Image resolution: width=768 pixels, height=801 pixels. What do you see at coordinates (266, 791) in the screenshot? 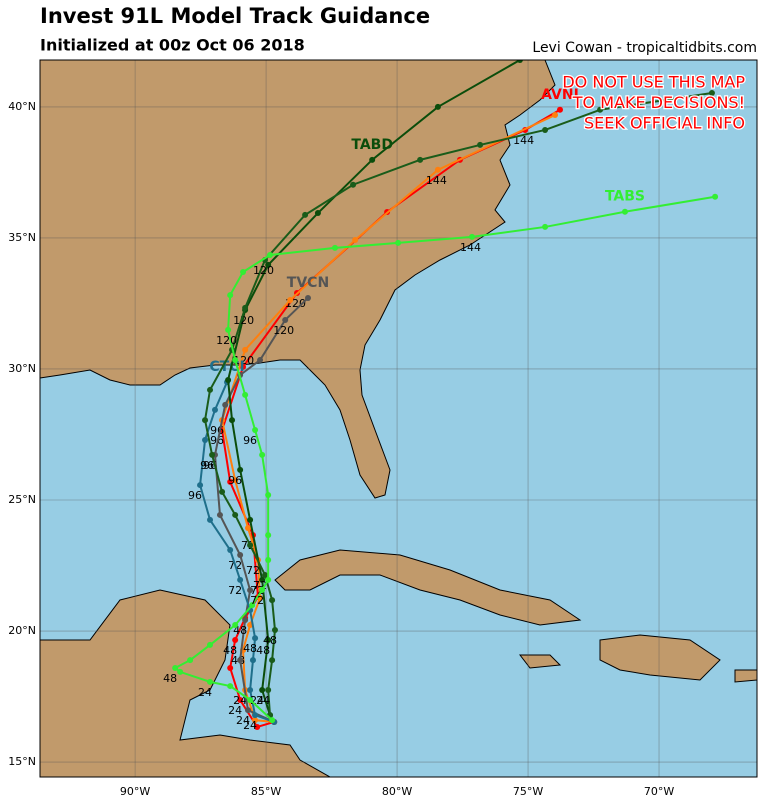
I see `x-tick-label: 85°W` at bounding box center [266, 791].